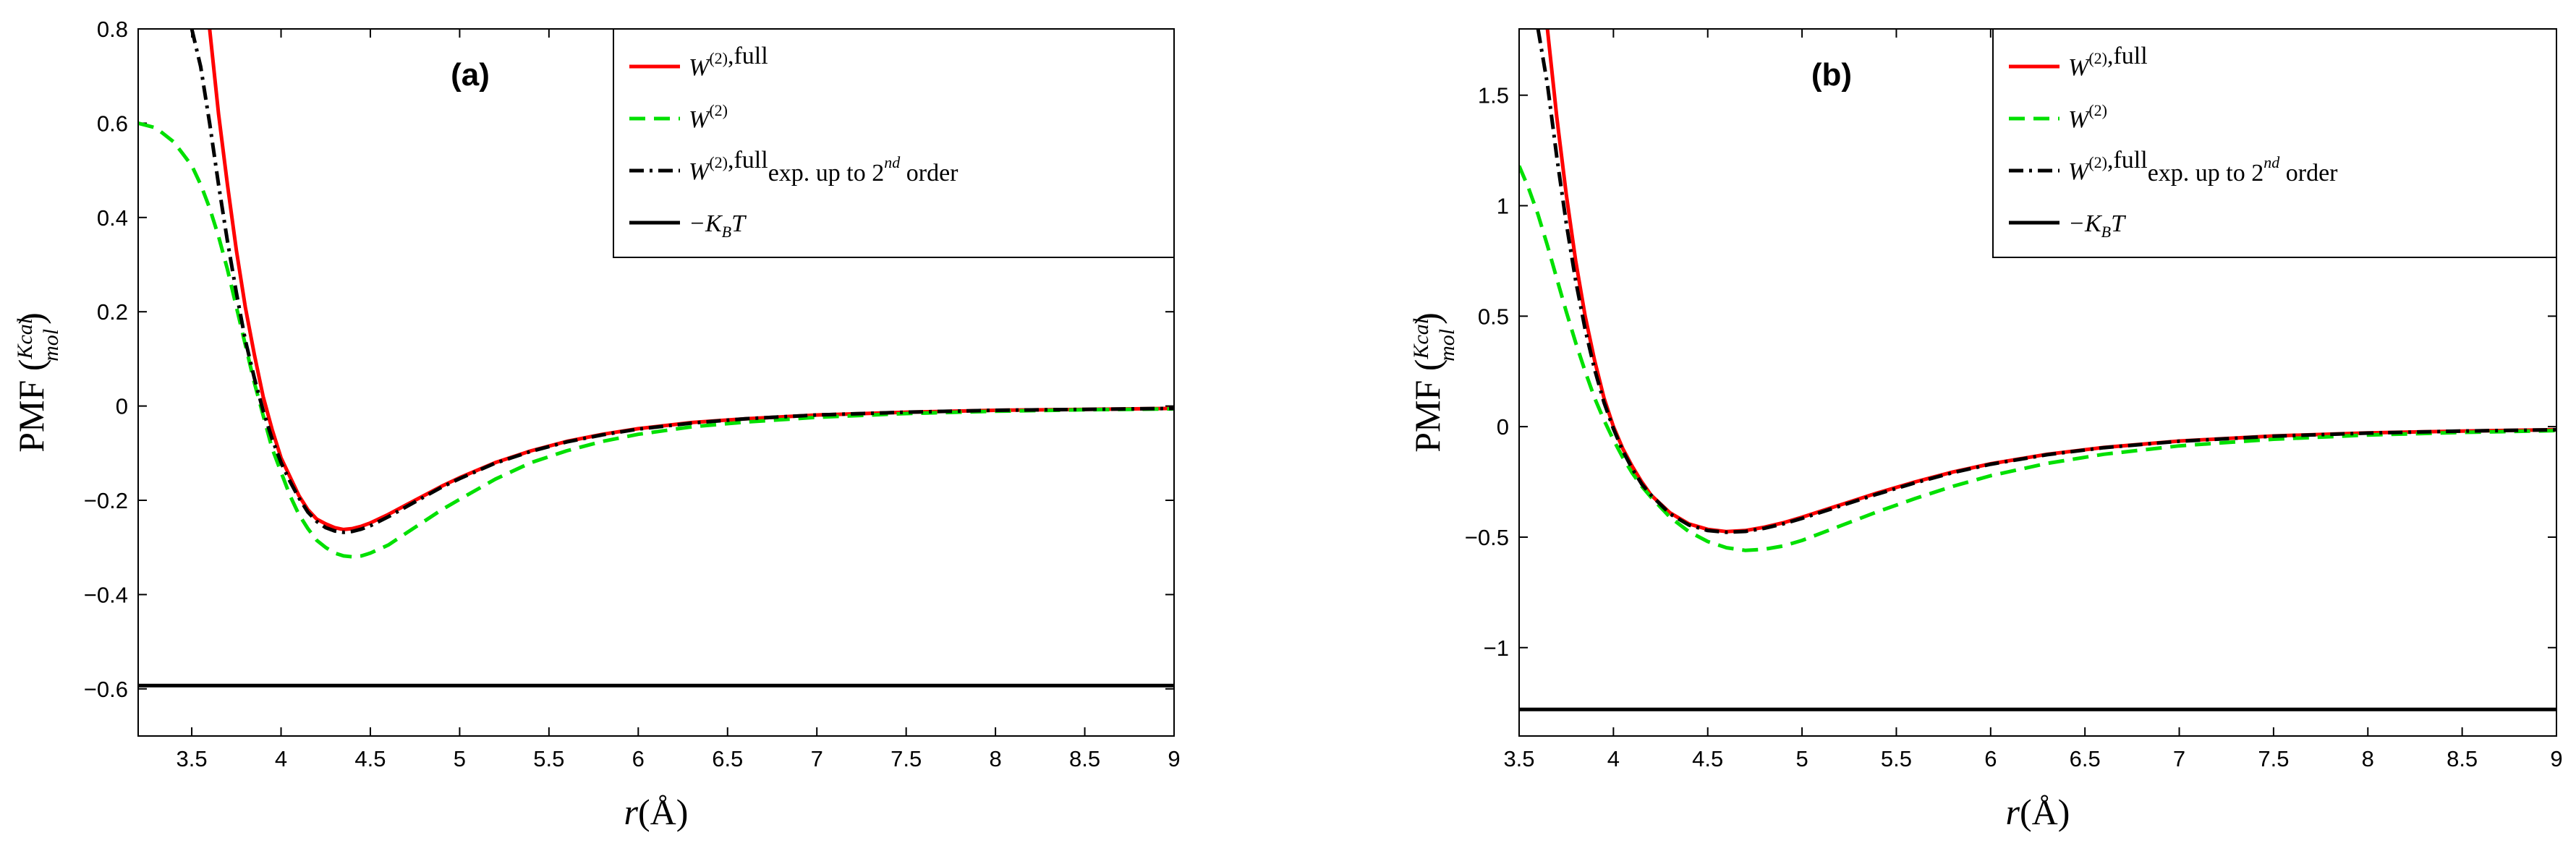  What do you see at coordinates (1493, 95) in the screenshot?
I see `y-tick-label-b-0: 1.5` at bounding box center [1493, 95].